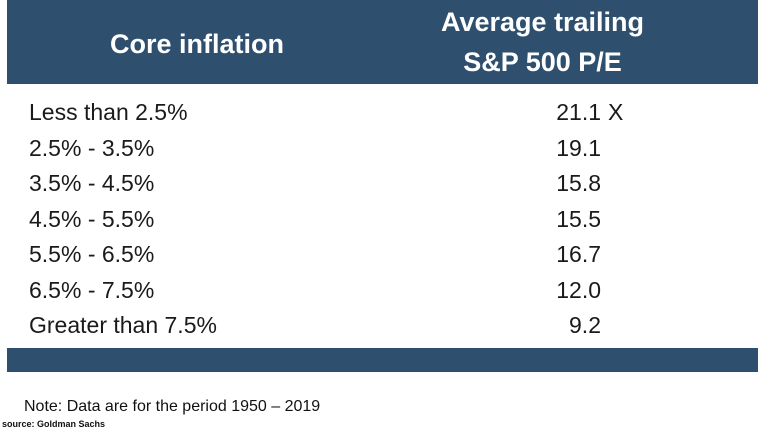  Describe the element at coordinates (616, 112) in the screenshot. I see `row-value-suffix: X` at that location.